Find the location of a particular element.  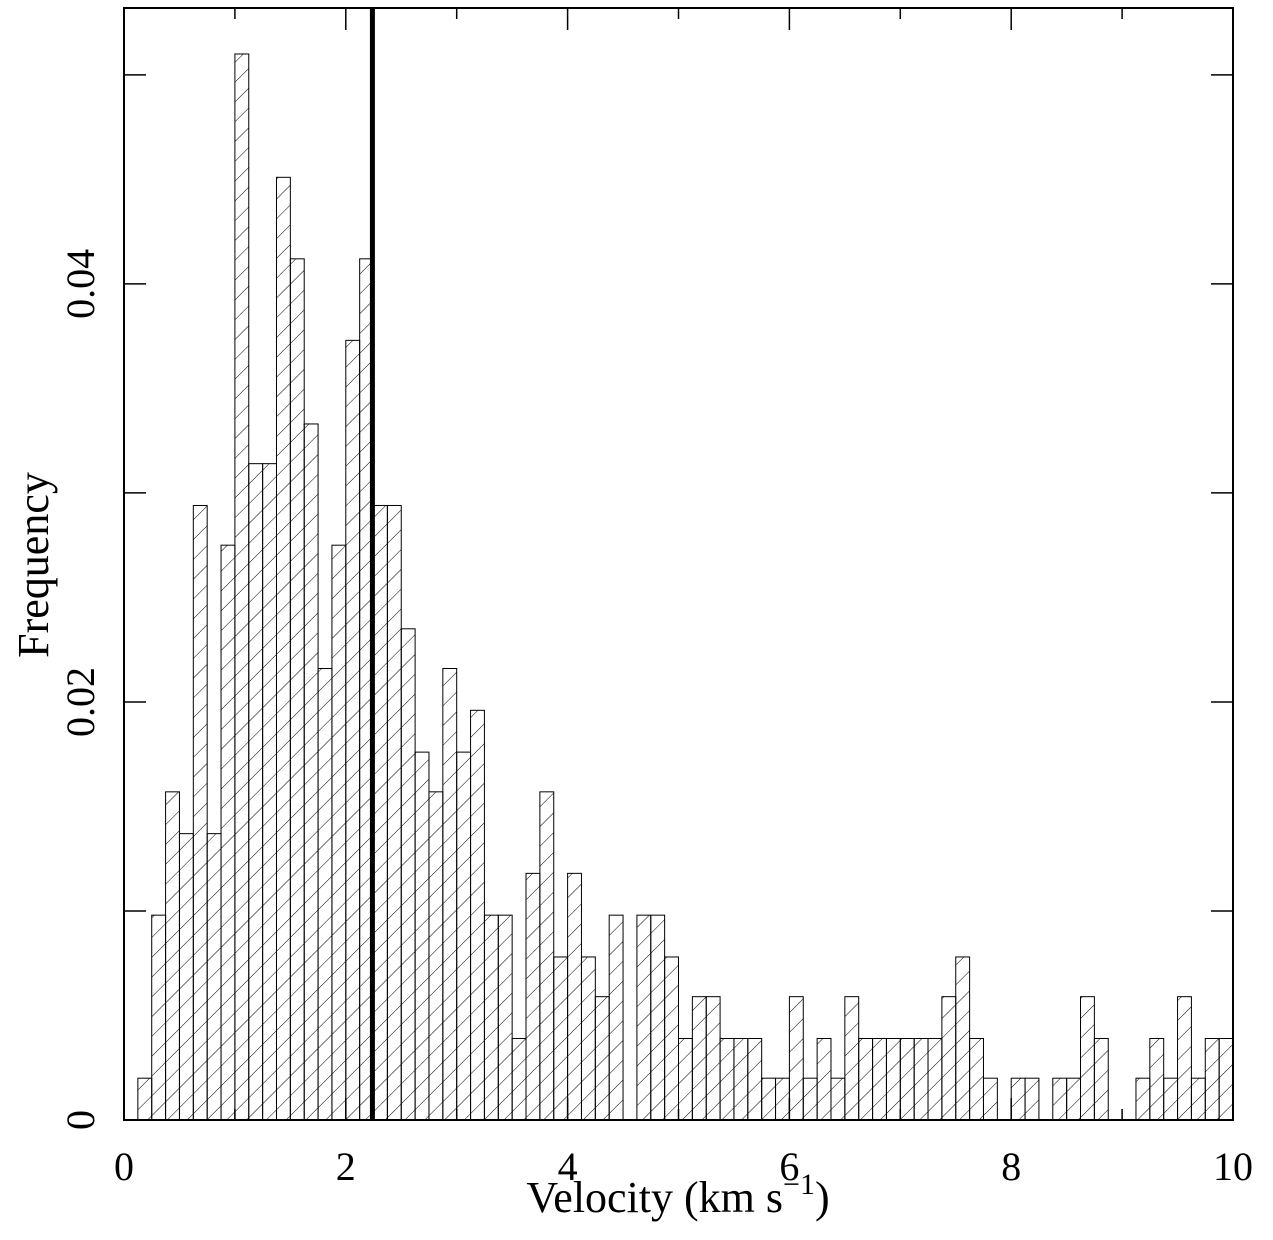

x-tick-label: 2 is located at coordinates (346, 1166).